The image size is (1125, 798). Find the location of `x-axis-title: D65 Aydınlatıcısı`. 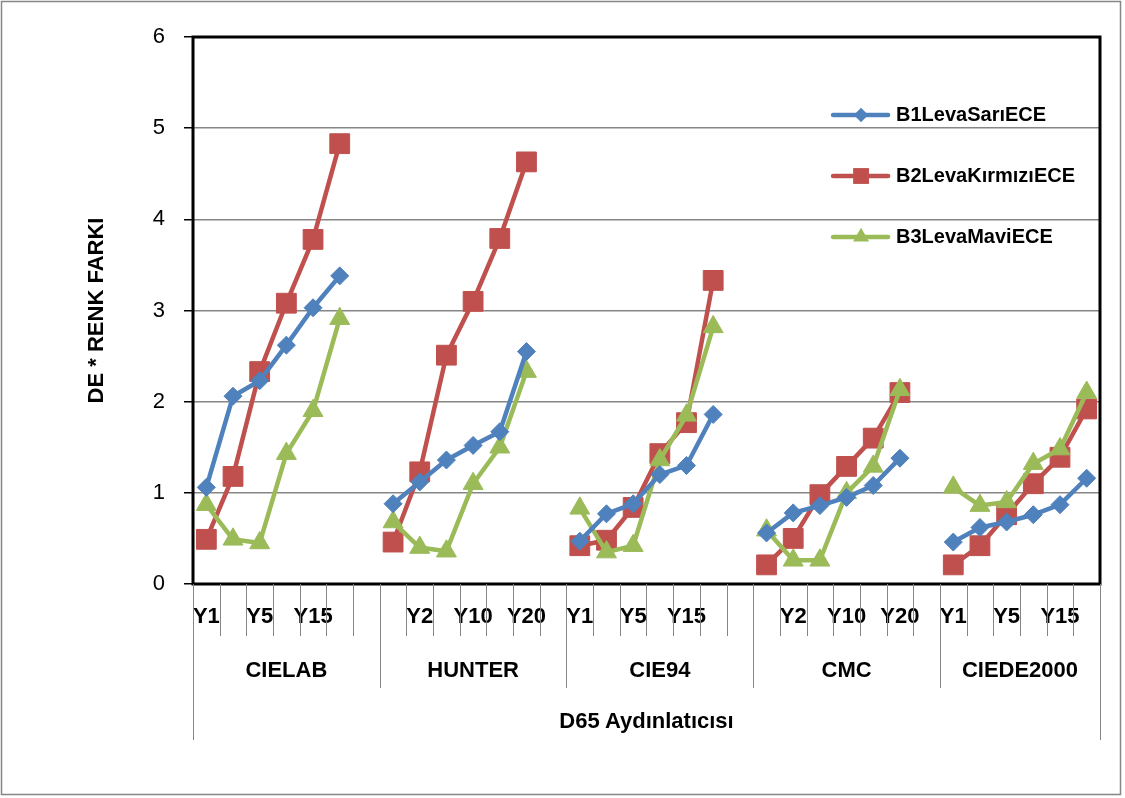

x-axis-title: D65 Aydınlatıcısı is located at coordinates (646, 721).